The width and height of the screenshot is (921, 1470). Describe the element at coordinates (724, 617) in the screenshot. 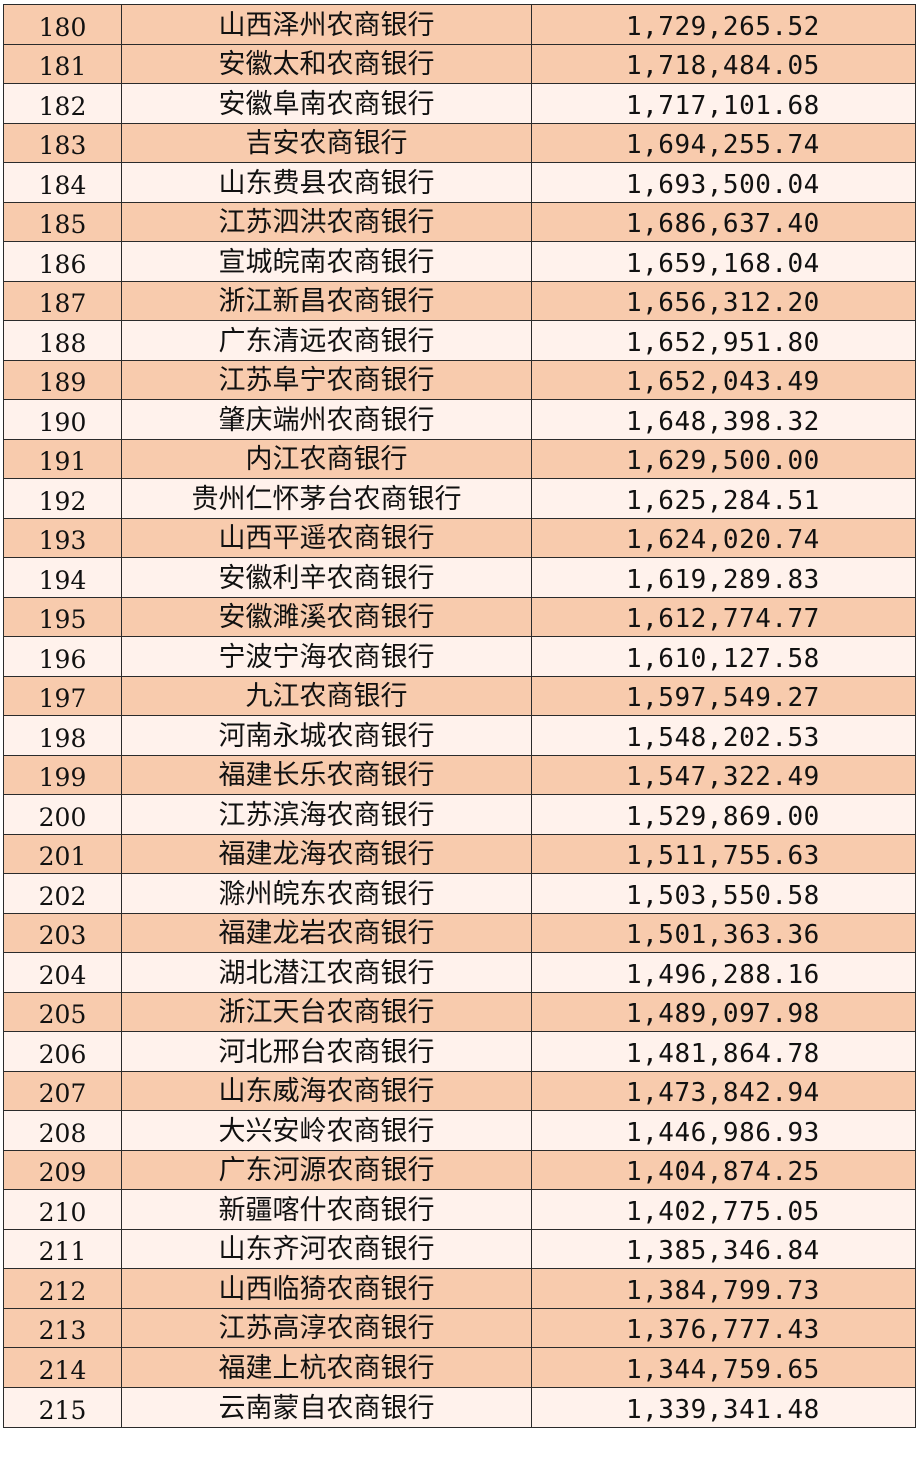

I see `amount-cell: 1,612,774.77` at that location.